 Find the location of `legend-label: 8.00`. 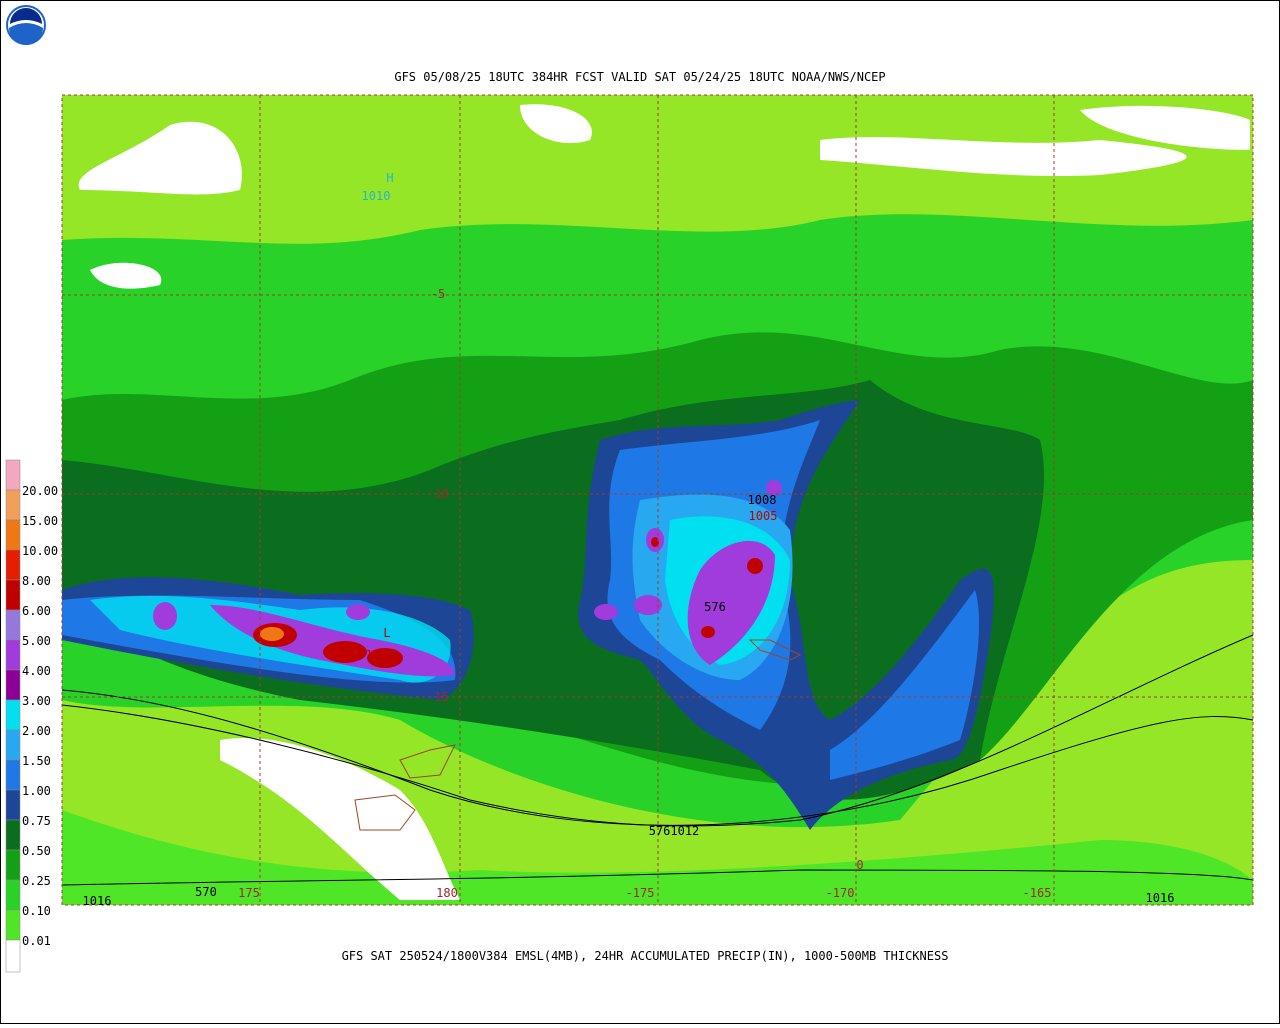

legend-label: 8.00 is located at coordinates (36, 581).